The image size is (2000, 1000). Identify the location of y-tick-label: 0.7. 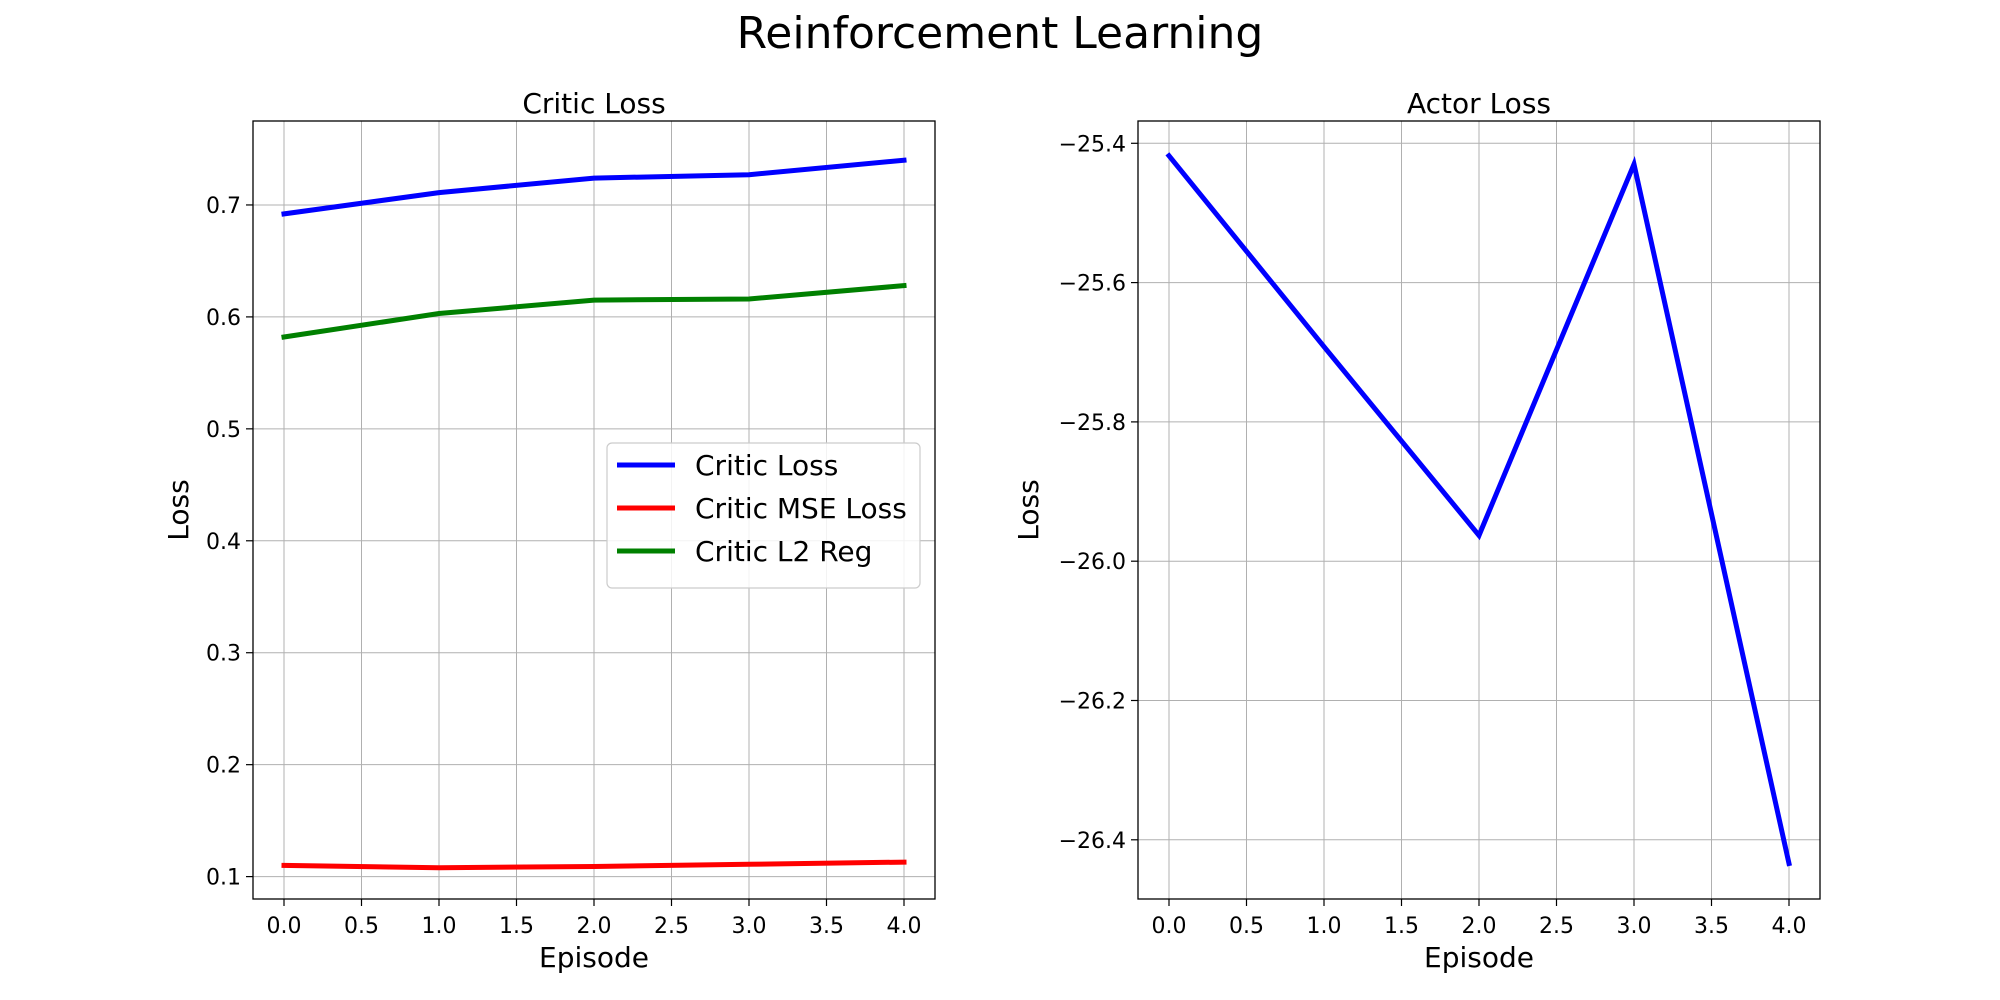
(223, 206).